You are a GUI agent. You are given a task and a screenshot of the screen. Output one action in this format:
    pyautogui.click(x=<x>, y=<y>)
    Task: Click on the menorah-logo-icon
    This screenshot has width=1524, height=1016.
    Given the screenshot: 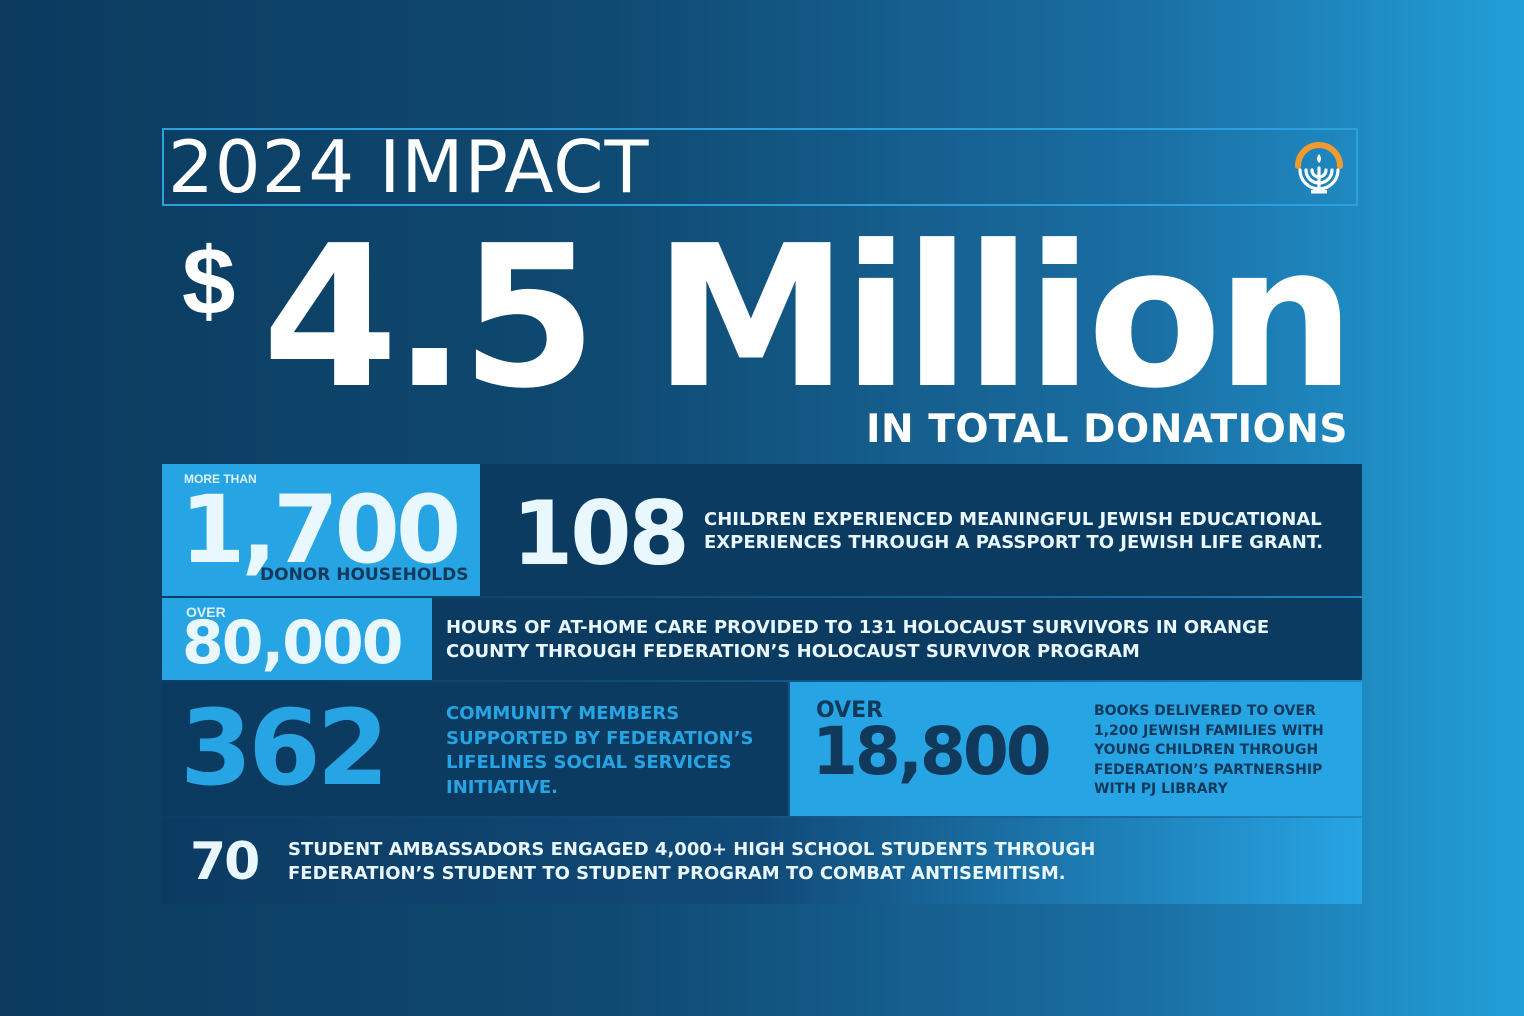 What is the action you would take?
    pyautogui.click(x=1319, y=168)
    